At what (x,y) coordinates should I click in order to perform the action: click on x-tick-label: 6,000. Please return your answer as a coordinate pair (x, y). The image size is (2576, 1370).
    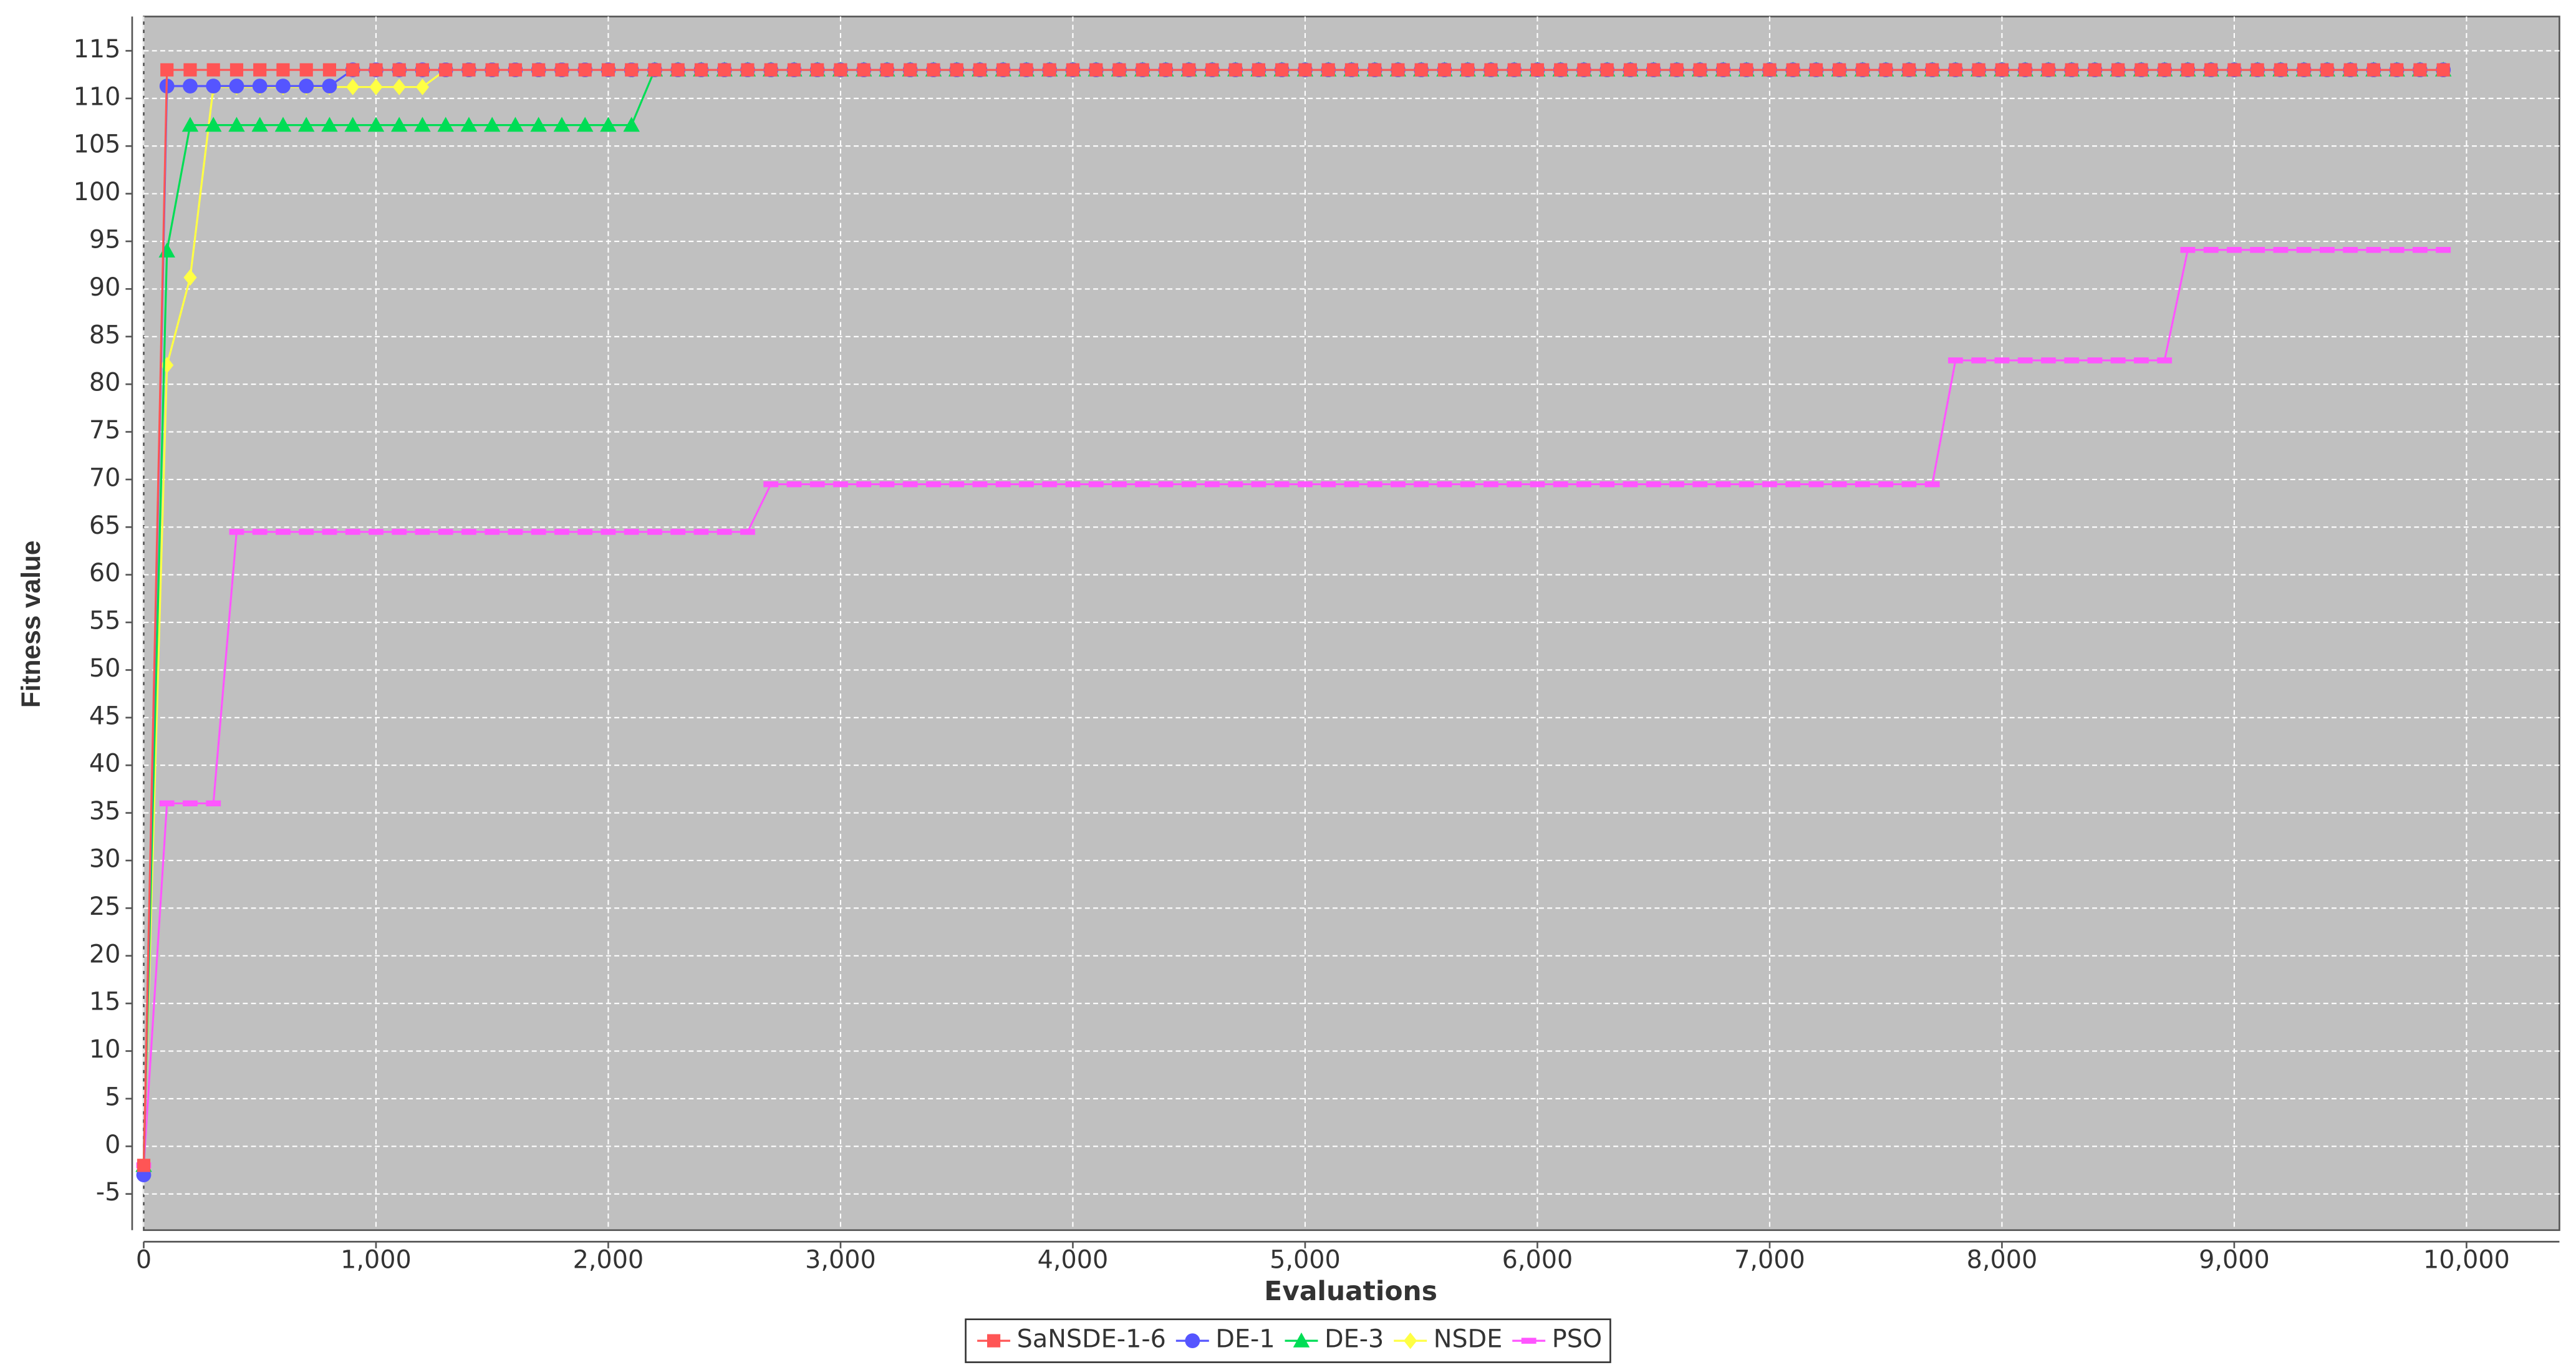
    Looking at the image, I should click on (1537, 1260).